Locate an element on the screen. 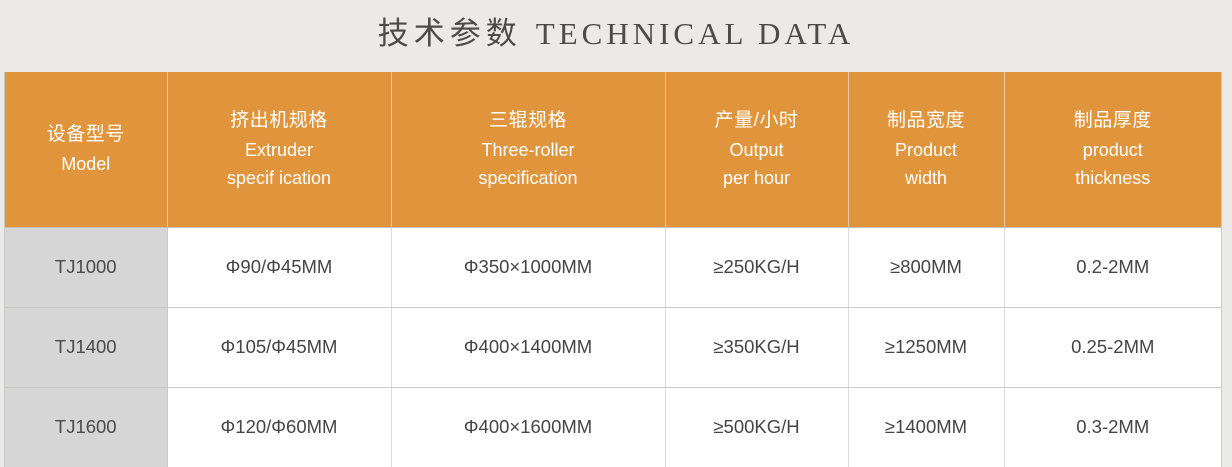  column-header-extruder: 挤出机规格 Extruder specif ication is located at coordinates (279, 150).